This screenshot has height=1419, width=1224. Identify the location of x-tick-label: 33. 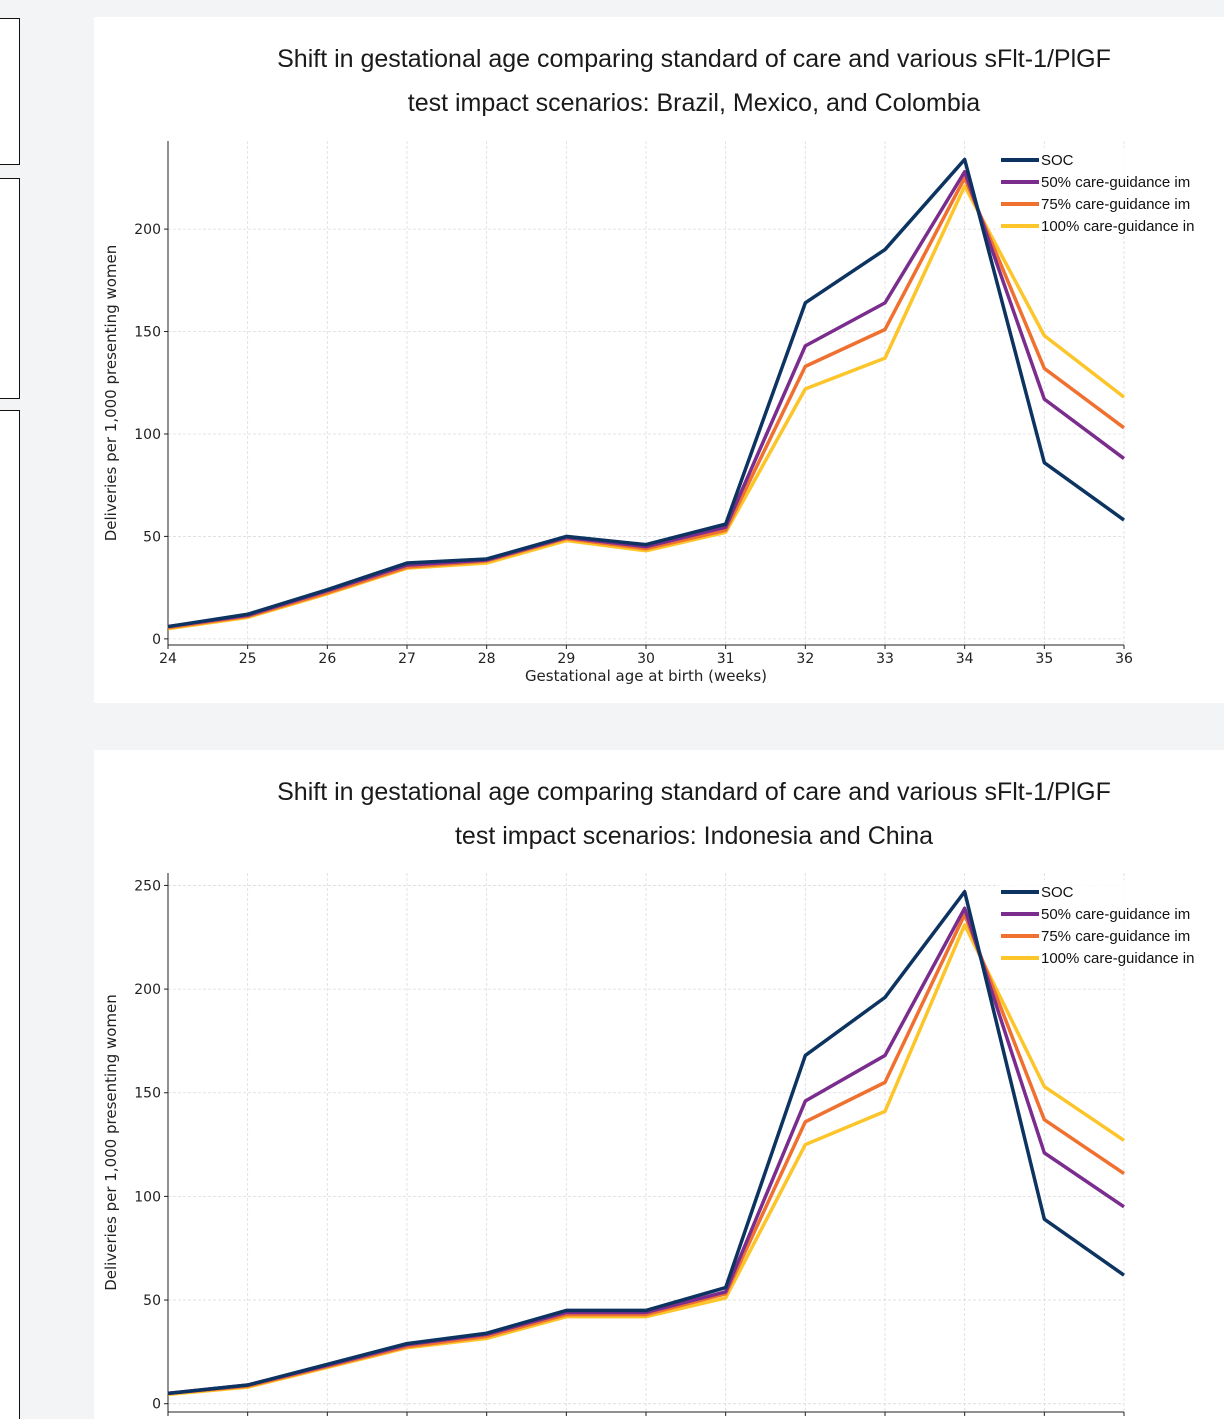
(885, 659).